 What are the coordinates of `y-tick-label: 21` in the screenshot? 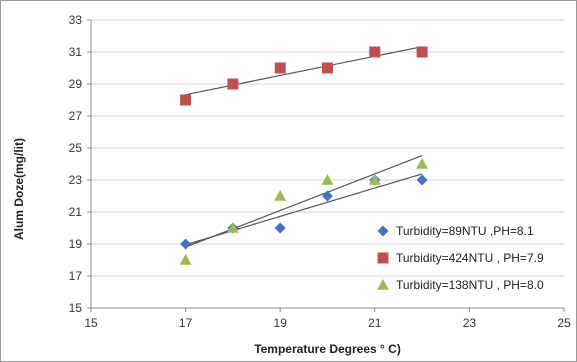 It's located at (76, 212).